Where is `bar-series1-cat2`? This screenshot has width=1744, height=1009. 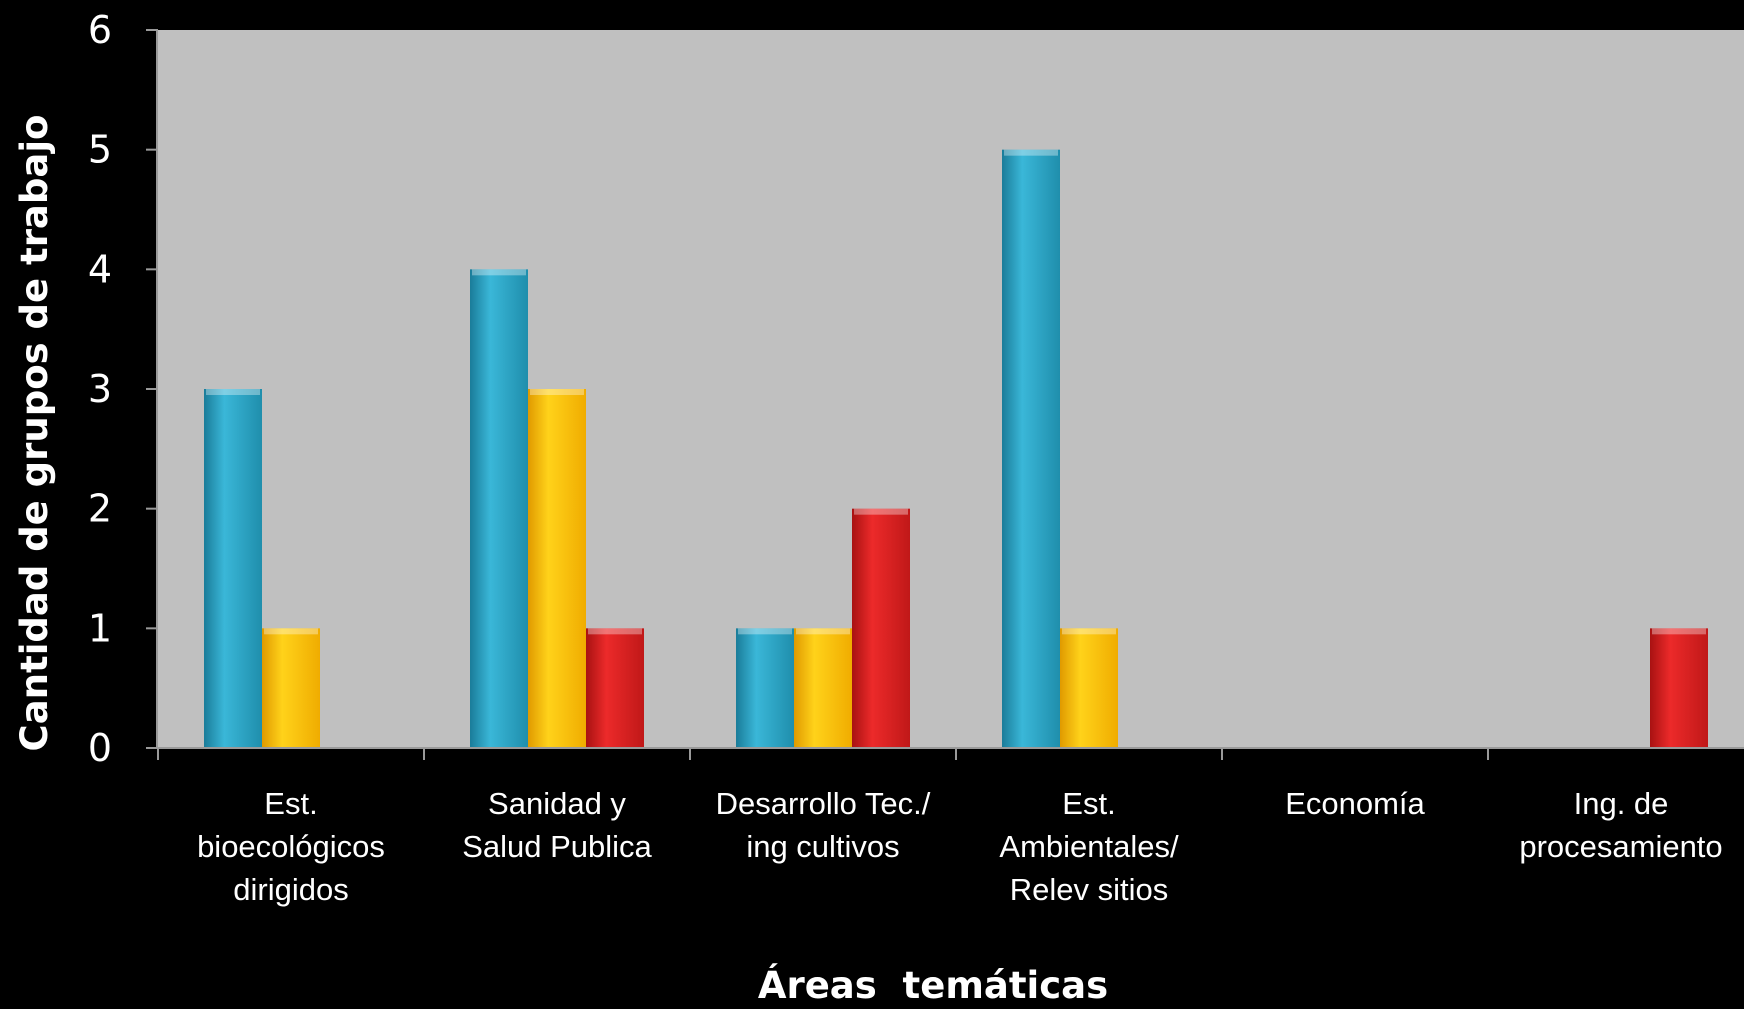 bar-series1-cat2 is located at coordinates (823, 688).